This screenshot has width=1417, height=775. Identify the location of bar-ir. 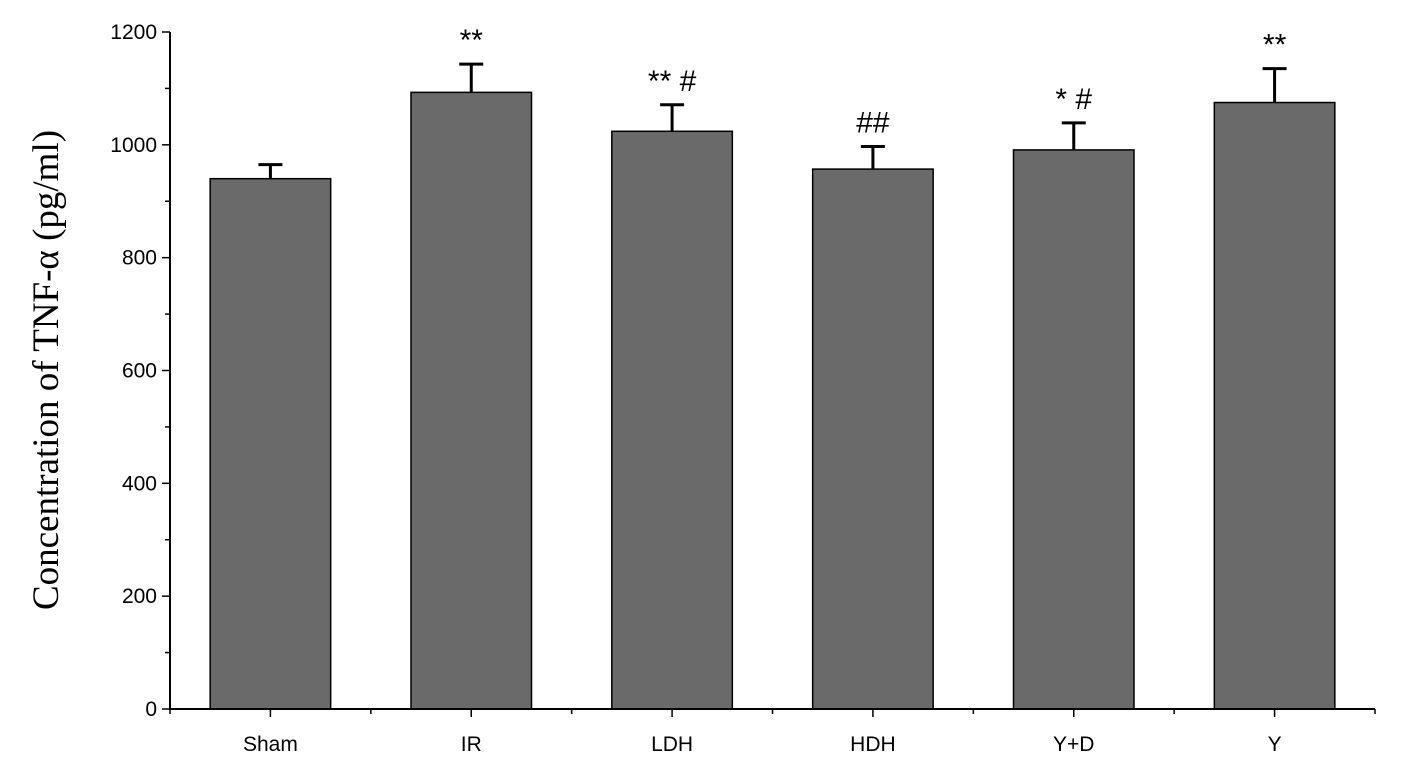
(471, 400).